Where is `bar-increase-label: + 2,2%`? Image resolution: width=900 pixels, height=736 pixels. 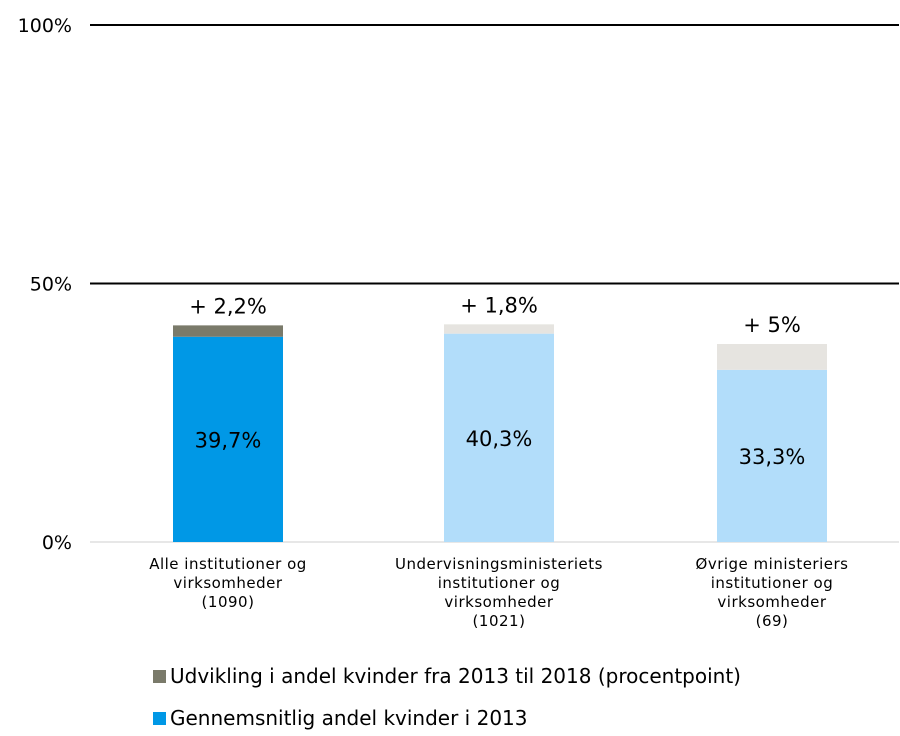
bar-increase-label: + 2,2% is located at coordinates (228, 306).